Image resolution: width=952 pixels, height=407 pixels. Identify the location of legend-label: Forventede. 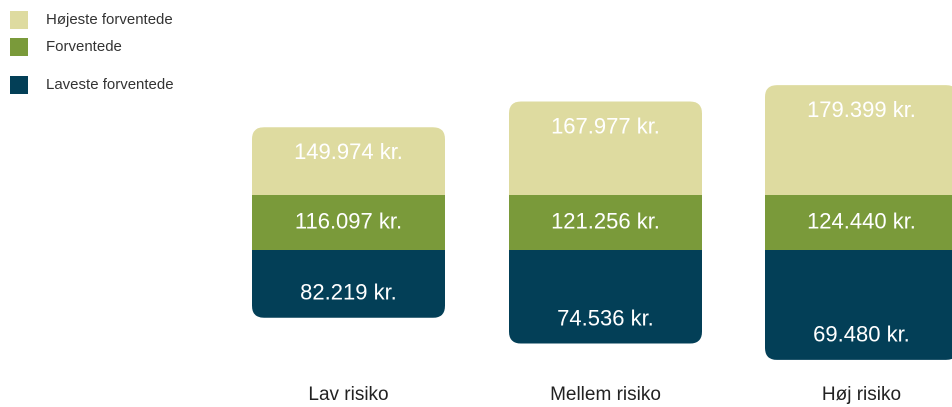
(84, 46).